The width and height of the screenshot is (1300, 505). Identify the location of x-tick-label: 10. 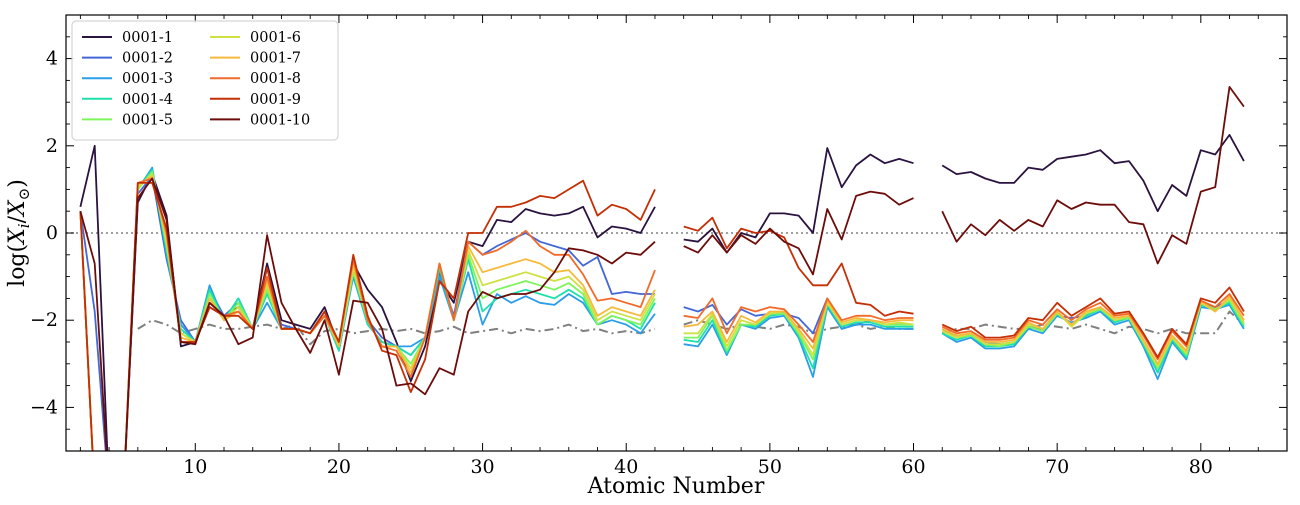
(195, 467).